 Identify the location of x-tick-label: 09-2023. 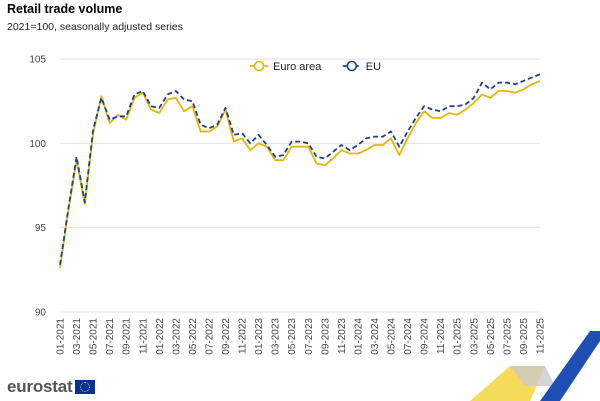
(325, 336).